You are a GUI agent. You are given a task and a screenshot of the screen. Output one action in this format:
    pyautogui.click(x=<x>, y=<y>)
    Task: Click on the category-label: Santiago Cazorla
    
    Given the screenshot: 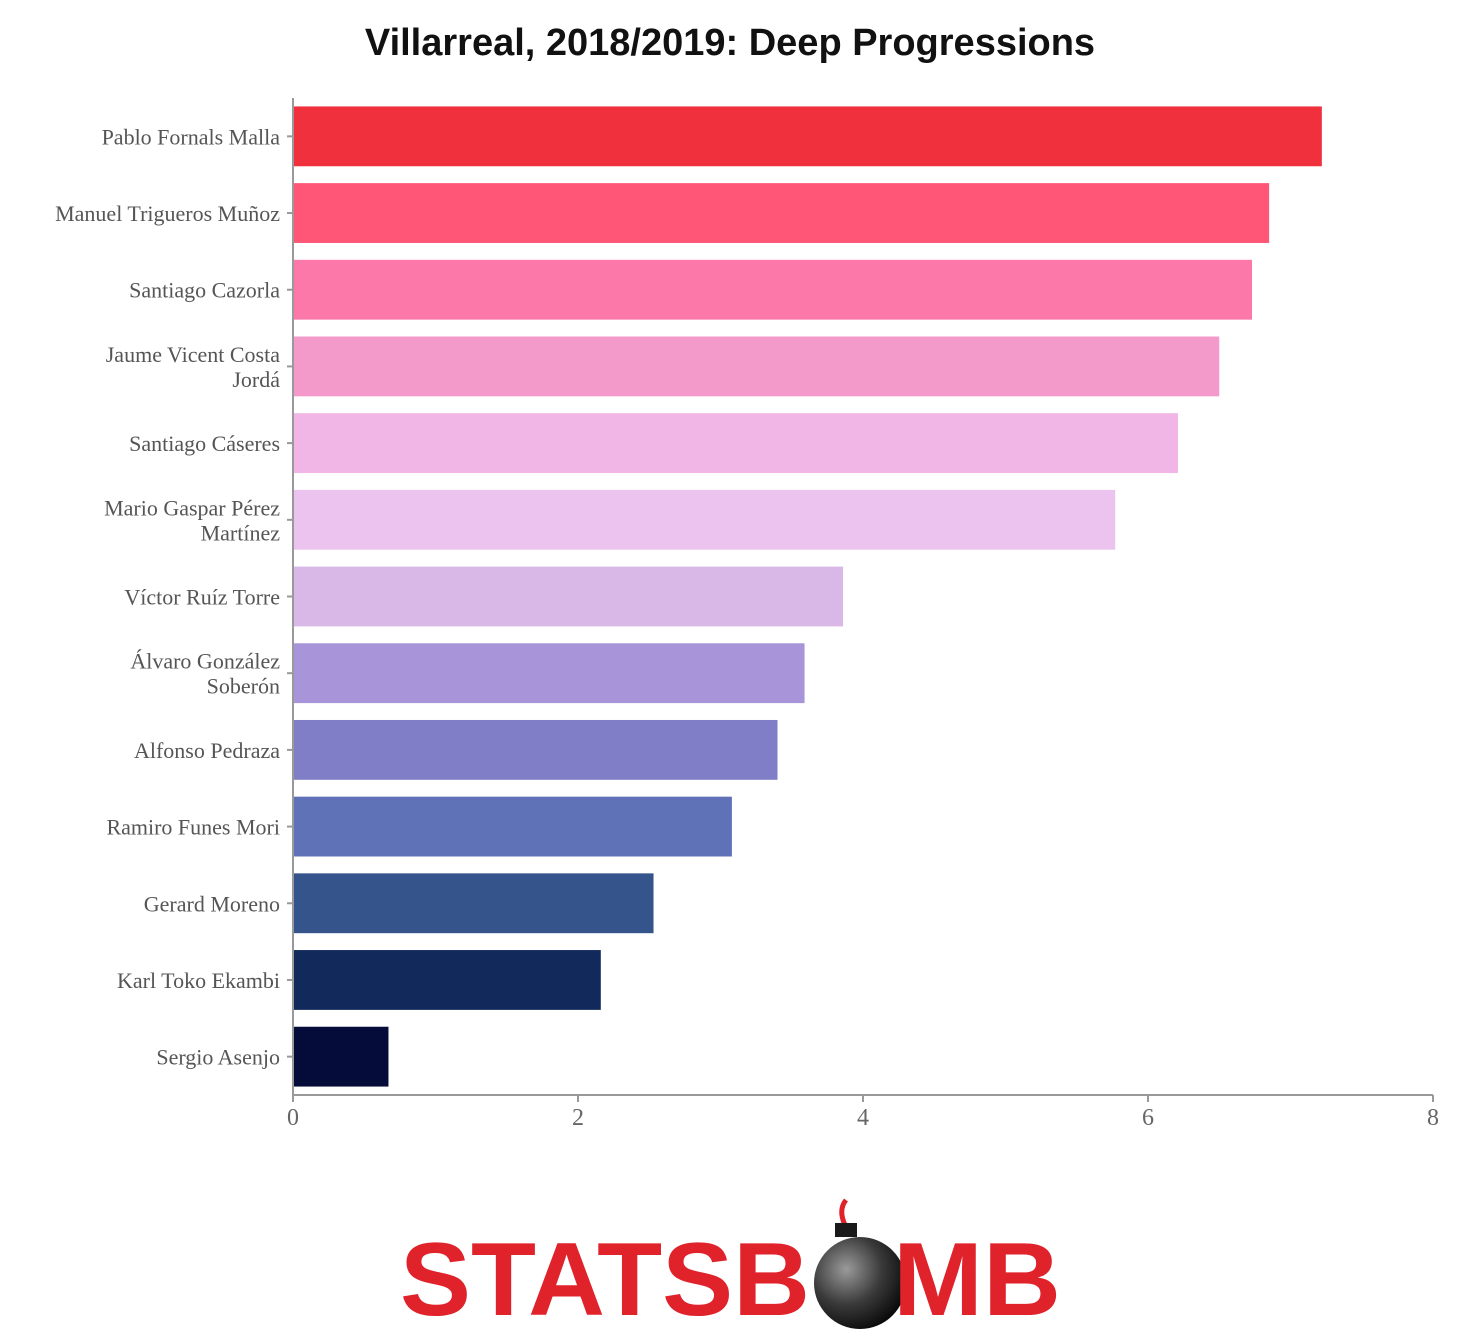 What is the action you would take?
    pyautogui.click(x=204, y=290)
    